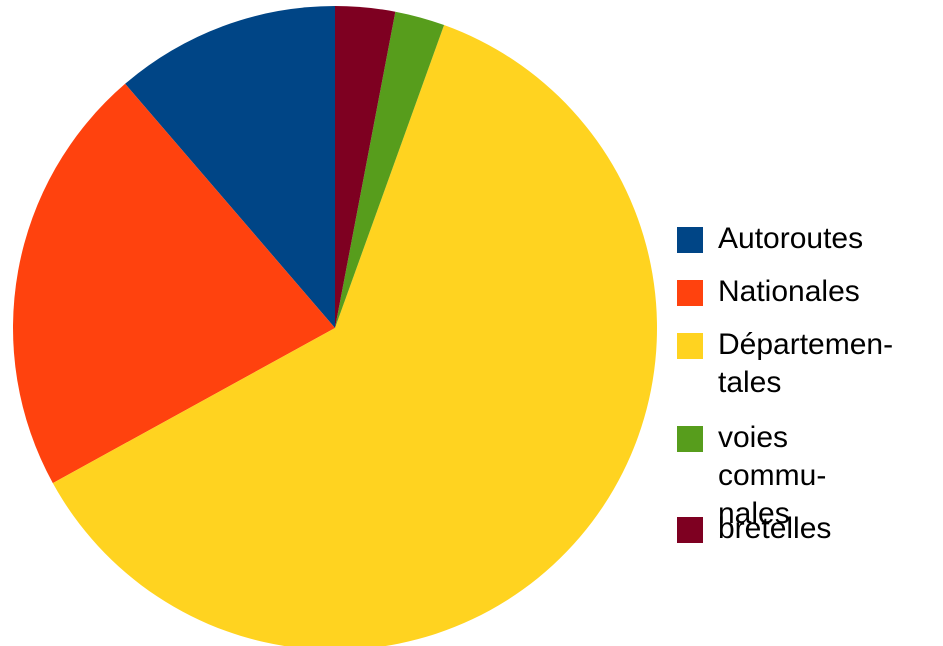 This screenshot has height=646, width=943. I want to click on legend-label: voies commu-nales, so click(772, 475).